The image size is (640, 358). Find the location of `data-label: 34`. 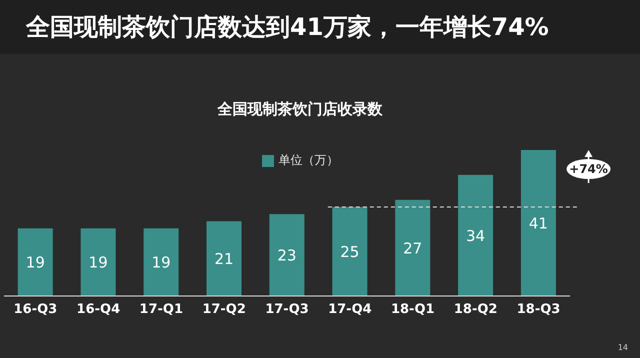

data-label: 34 is located at coordinates (476, 235).